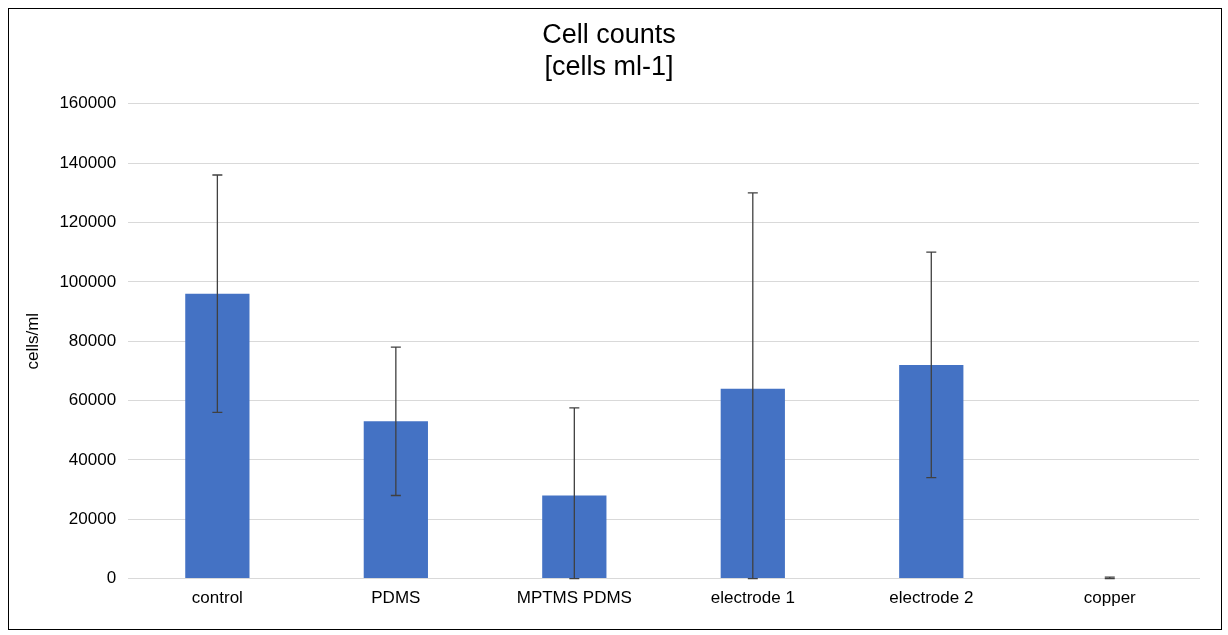 The height and width of the screenshot is (635, 1228). Describe the element at coordinates (92, 459) in the screenshot. I see `y-tick-label: 40000` at that location.